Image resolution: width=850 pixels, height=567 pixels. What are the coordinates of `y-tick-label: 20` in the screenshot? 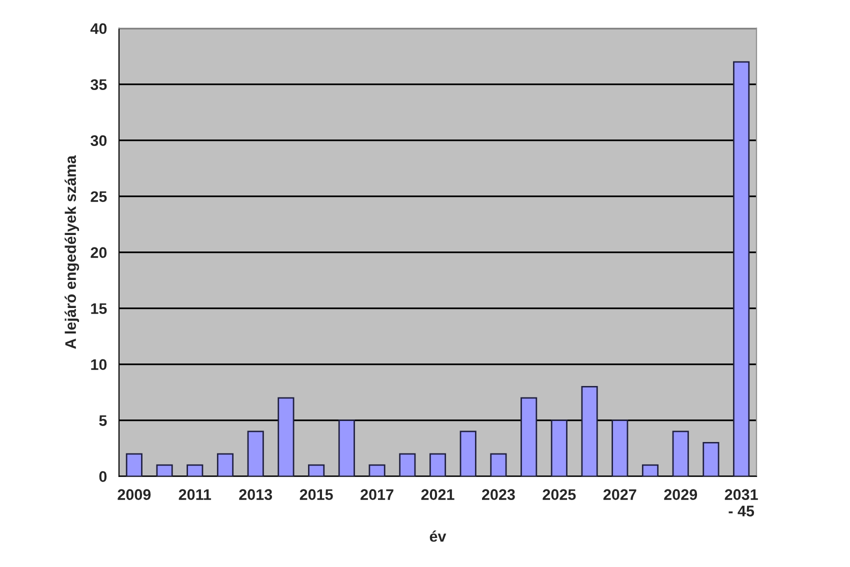 It's located at (98, 252).